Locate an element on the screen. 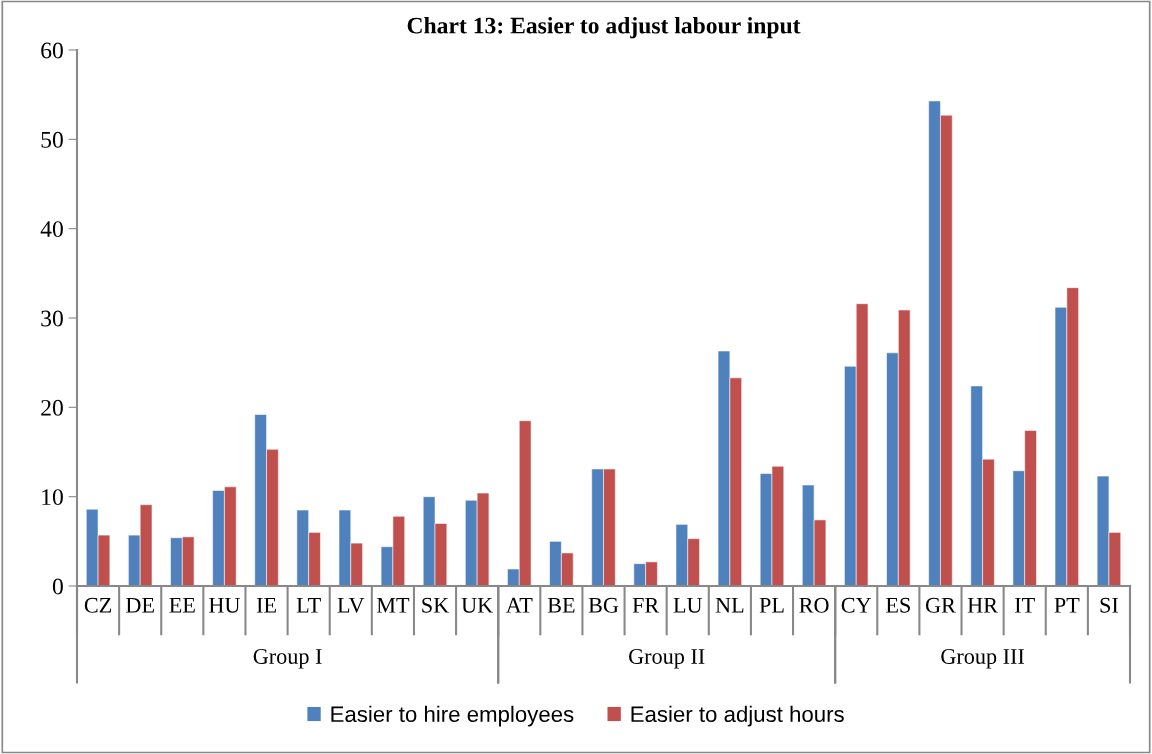  legend-label: Easier to adjust hours is located at coordinates (737, 716).